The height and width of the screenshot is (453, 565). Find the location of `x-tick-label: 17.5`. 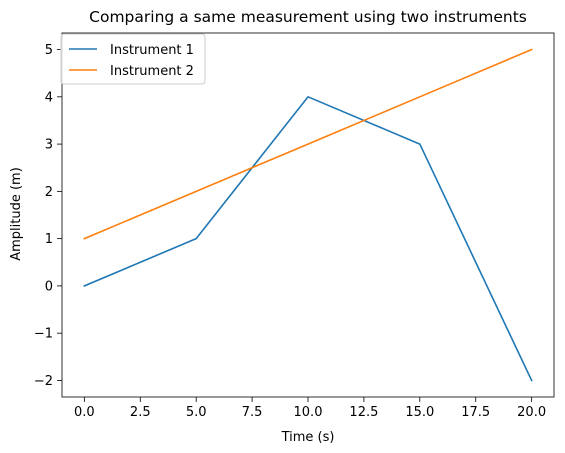

x-tick-label: 17.5 is located at coordinates (475, 412).